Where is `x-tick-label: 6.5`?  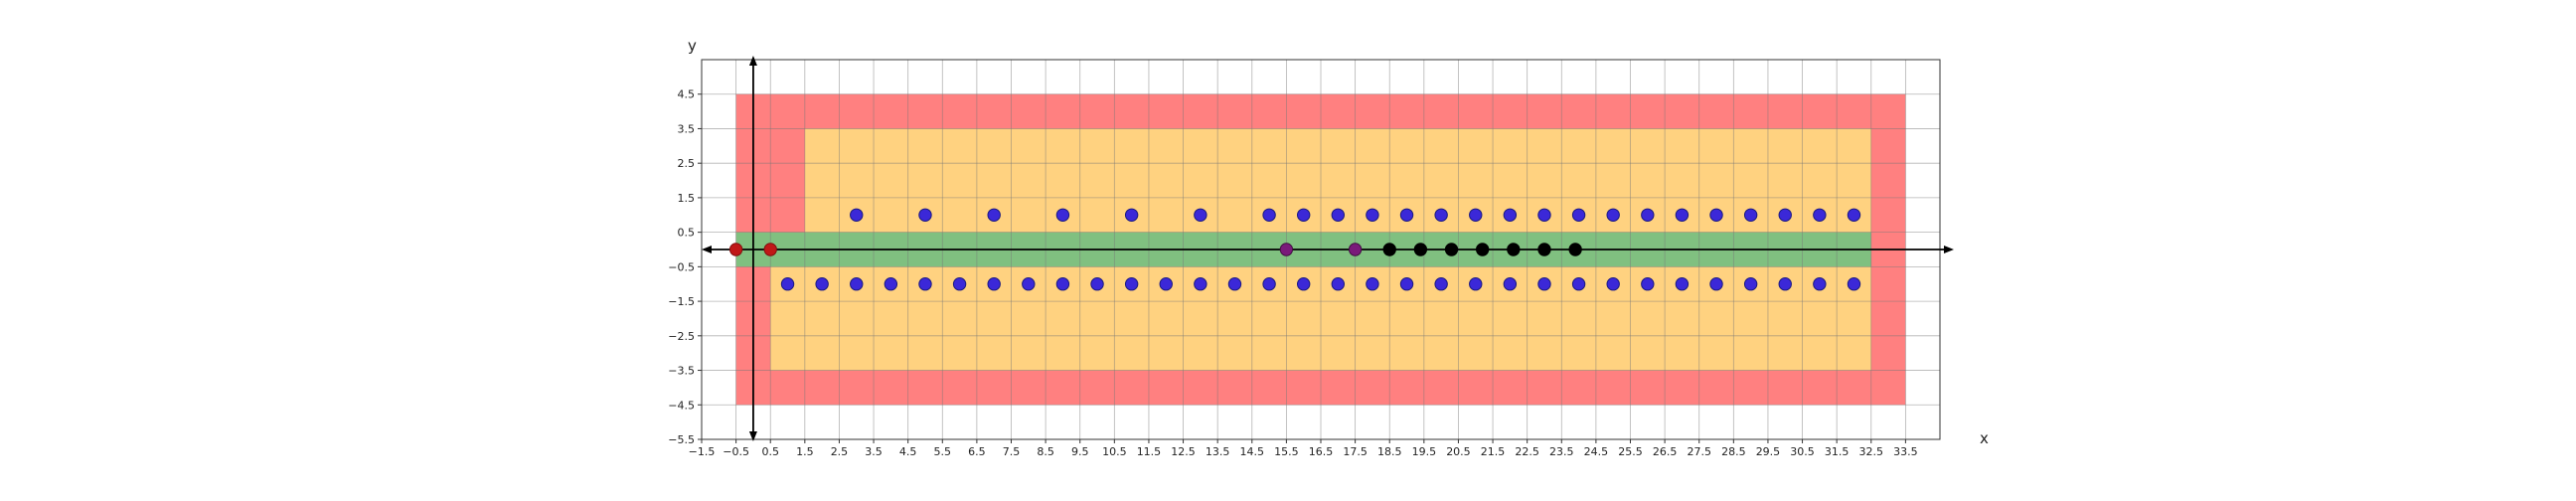 x-tick-label: 6.5 is located at coordinates (977, 451).